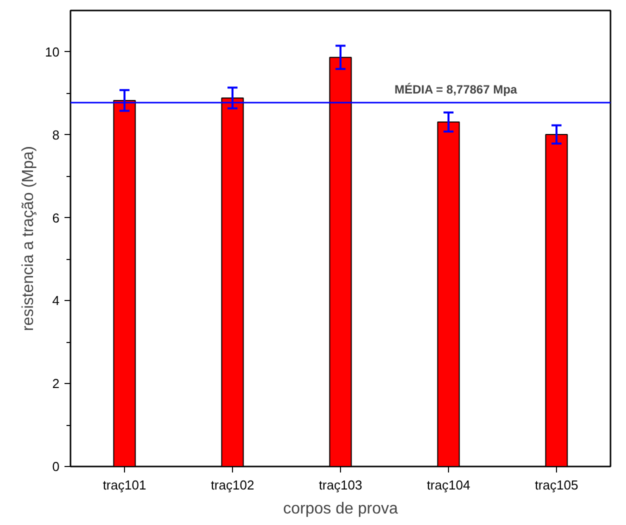  I want to click on x-tick-label: traç102, so click(232, 485).